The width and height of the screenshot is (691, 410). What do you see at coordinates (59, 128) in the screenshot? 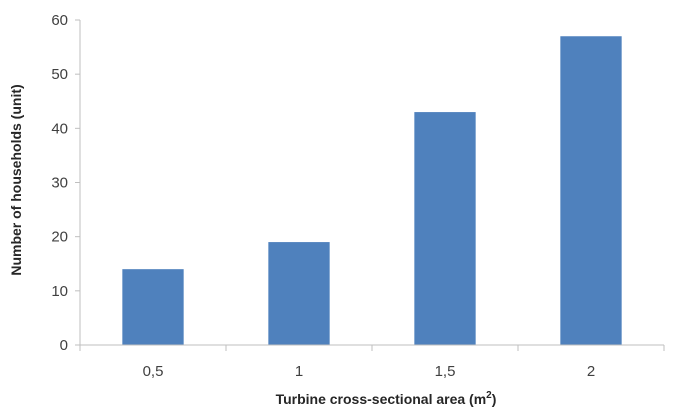
I see `y-tick-label: 40` at bounding box center [59, 128].